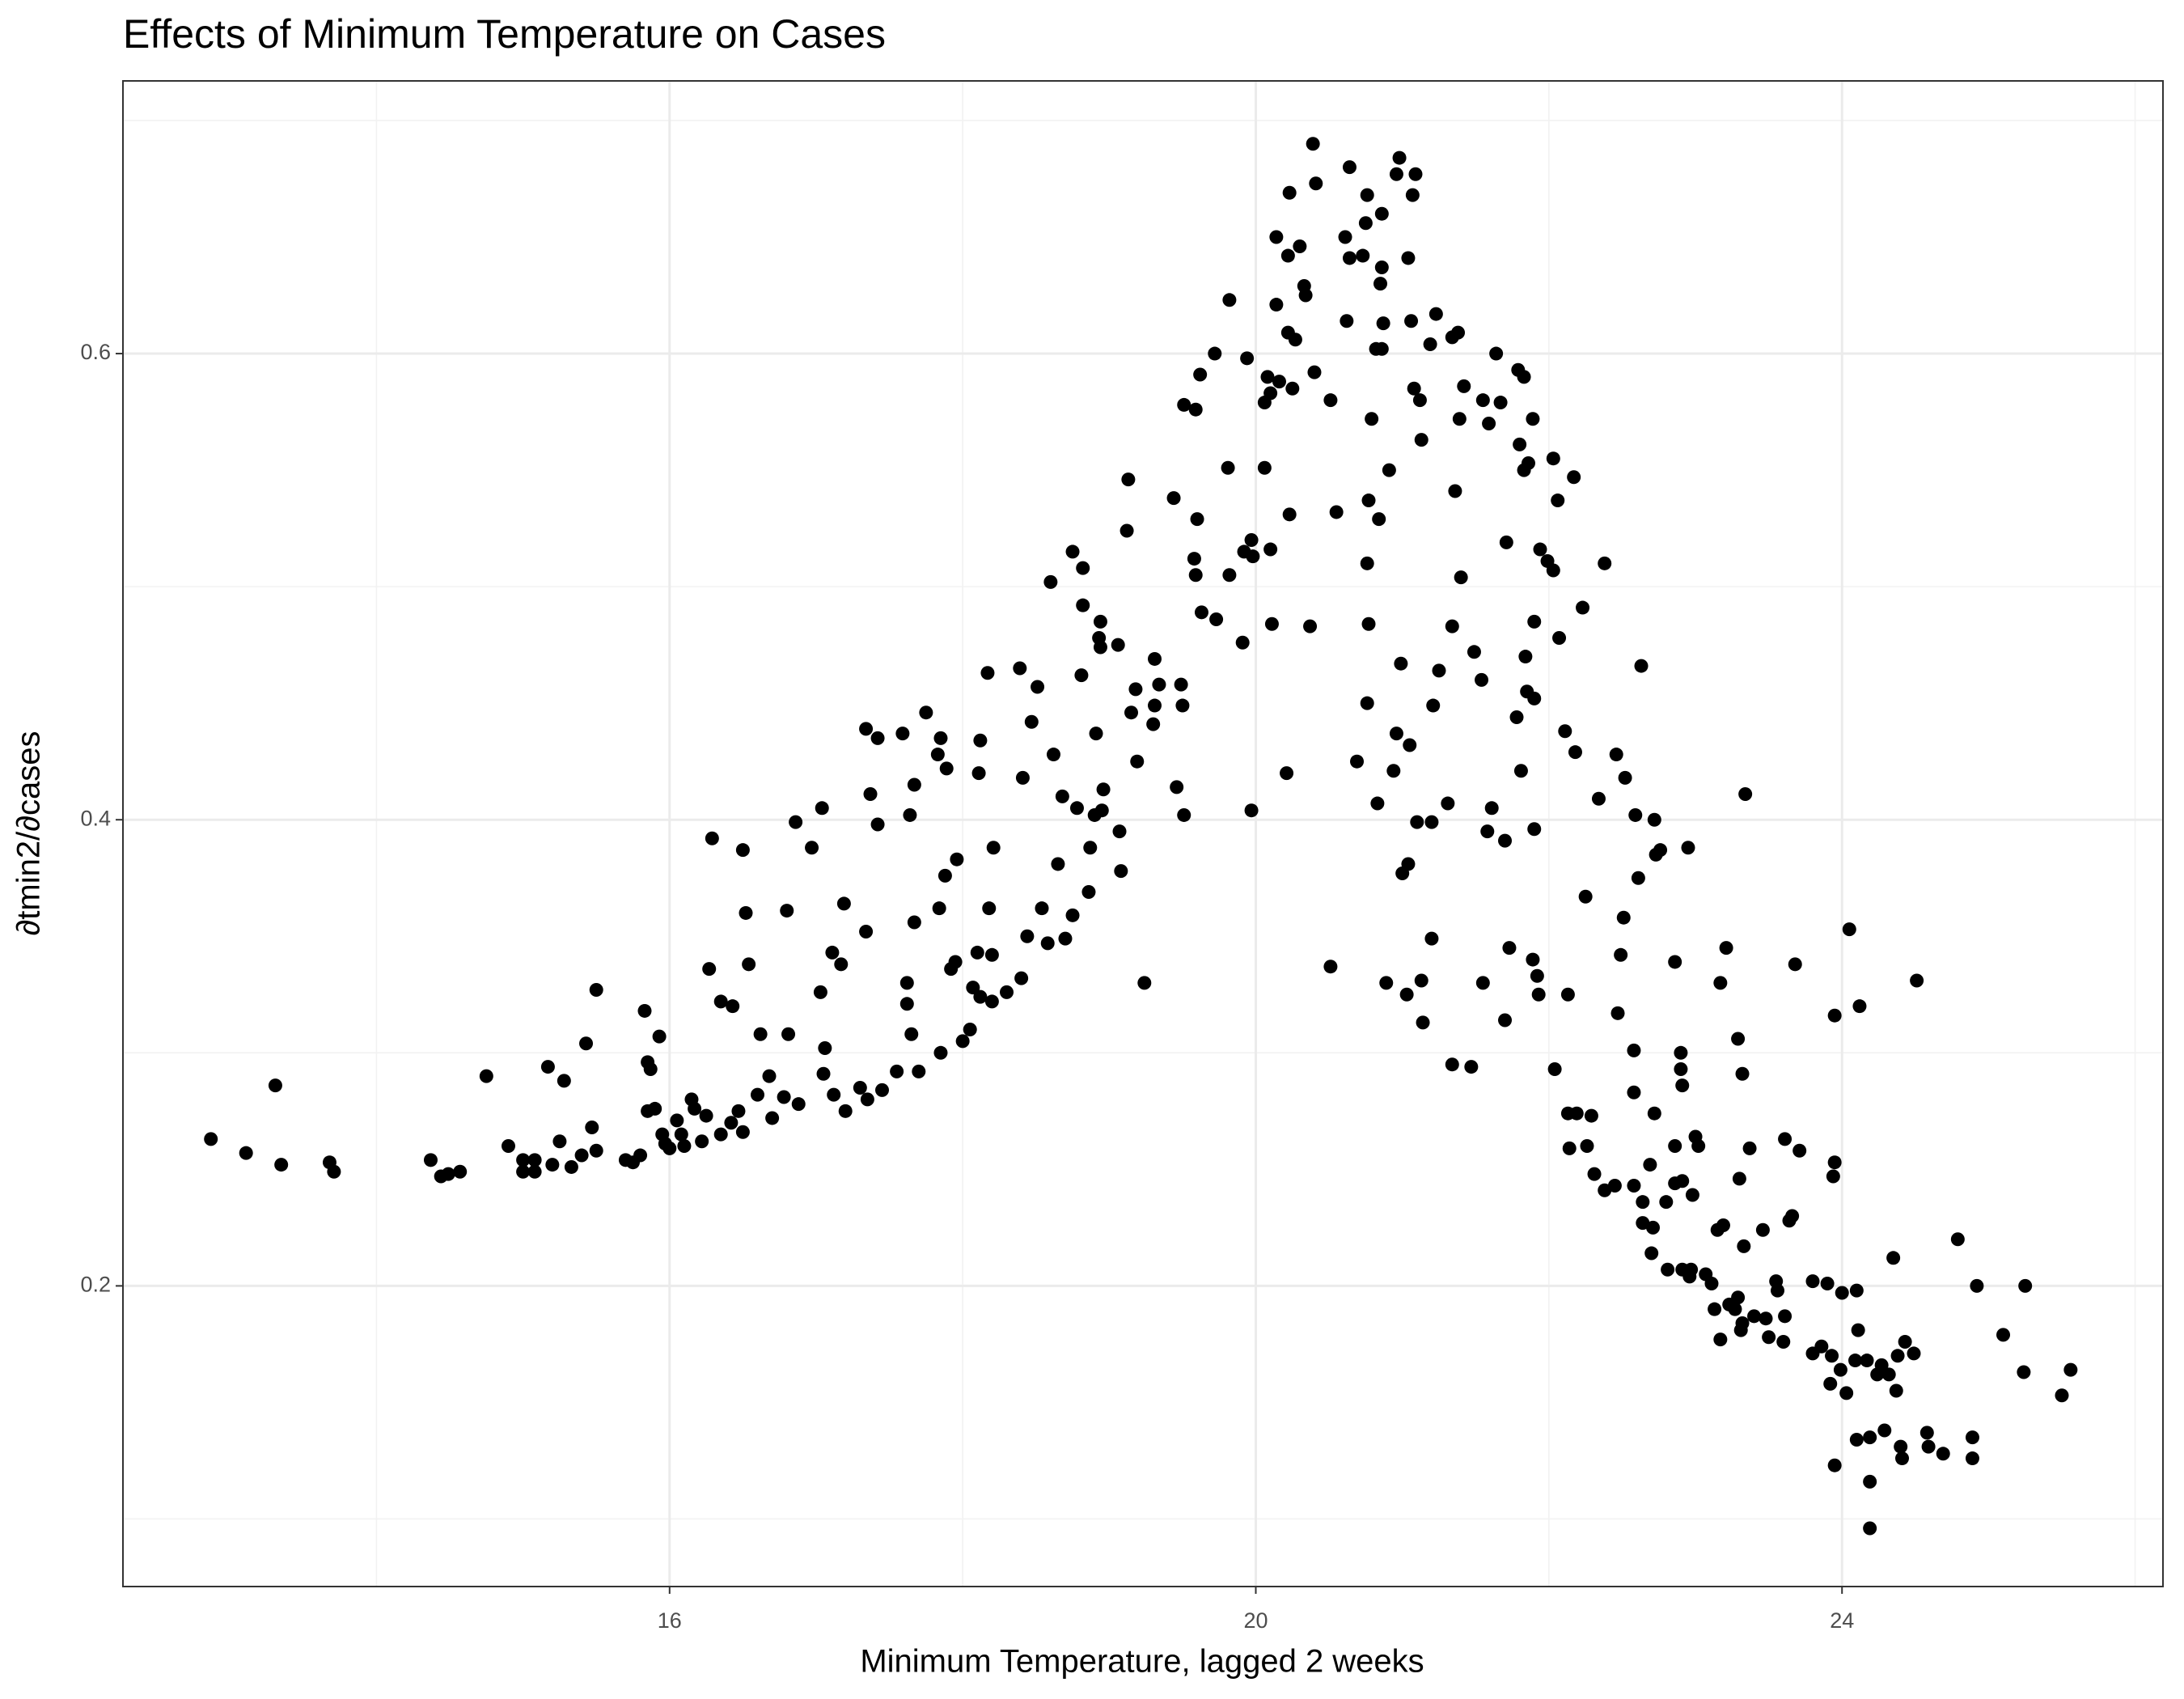 This screenshot has height=1699, width=2184. What do you see at coordinates (95, 1285) in the screenshot?
I see `y-tick-label: 0.2` at bounding box center [95, 1285].